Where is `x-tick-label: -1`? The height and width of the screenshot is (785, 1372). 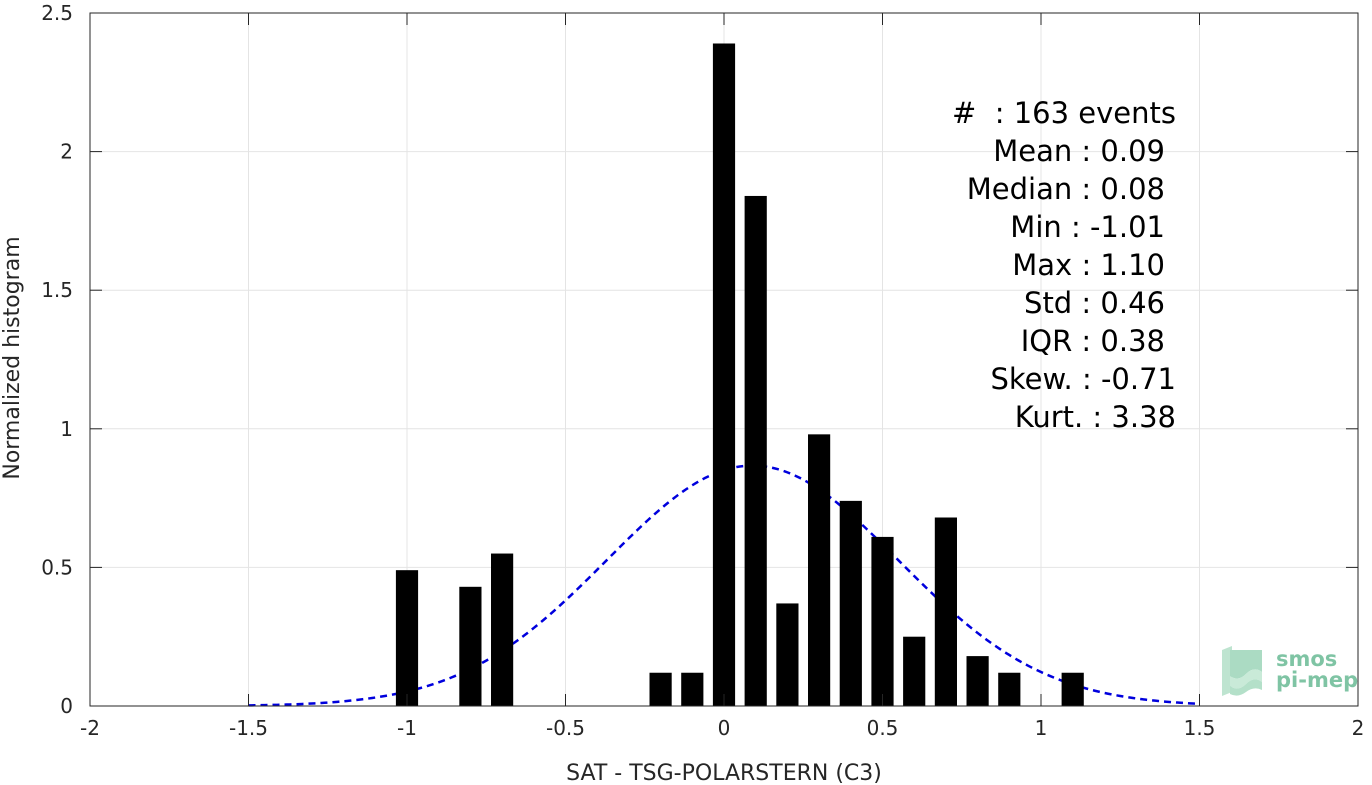 x-tick-label: -1 is located at coordinates (407, 728).